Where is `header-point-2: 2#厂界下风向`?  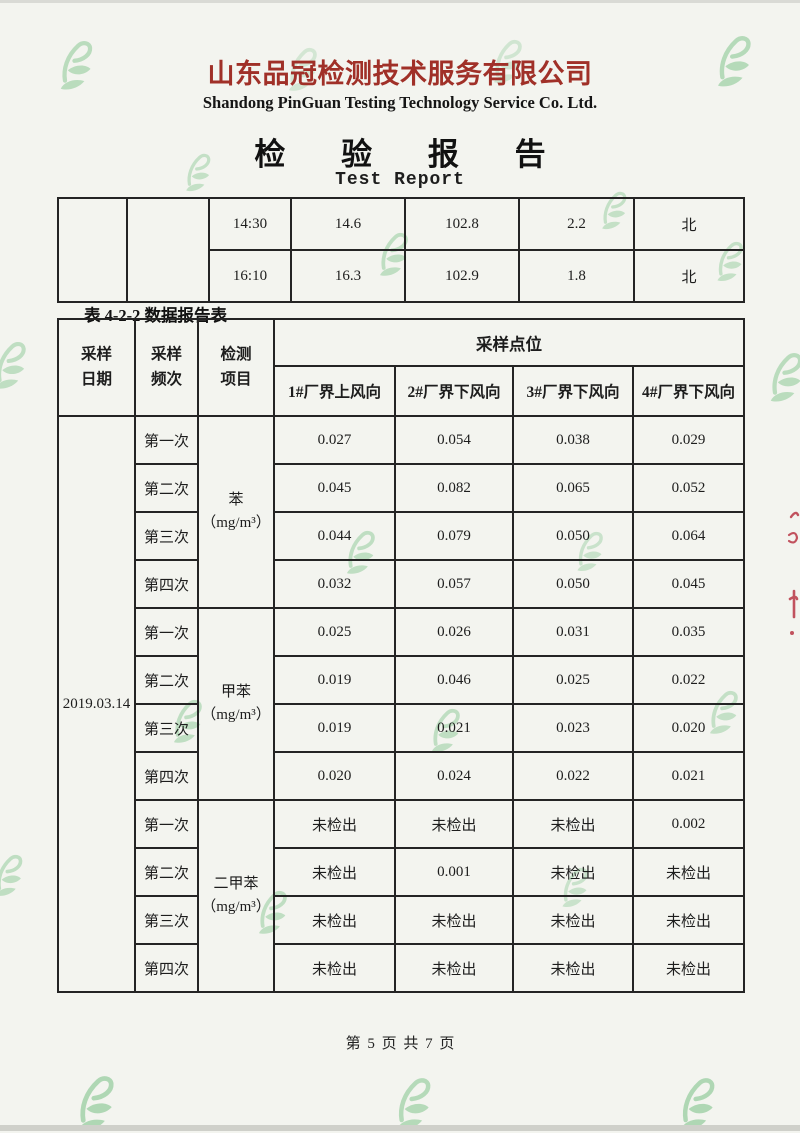
header-point-2: 2#厂界下风向 is located at coordinates (454, 391).